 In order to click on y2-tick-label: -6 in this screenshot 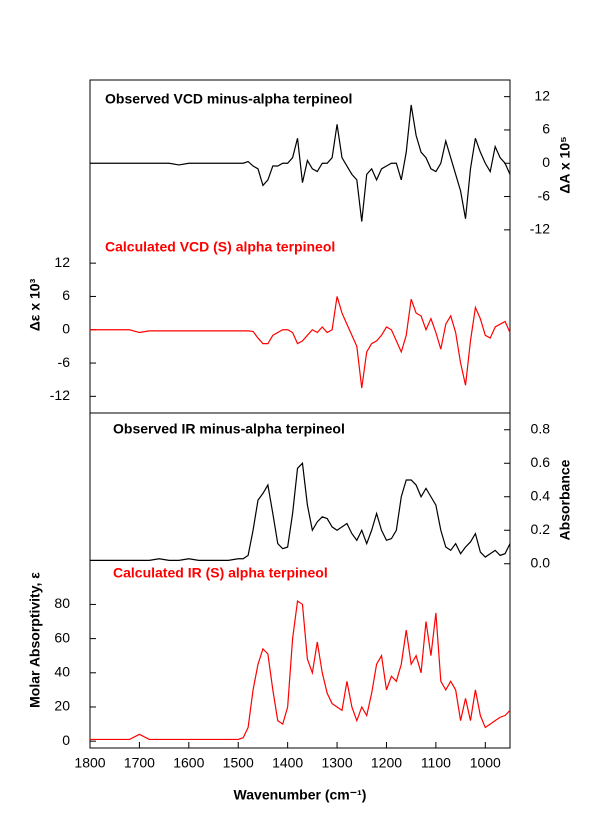, I will do `click(544, 195)`.